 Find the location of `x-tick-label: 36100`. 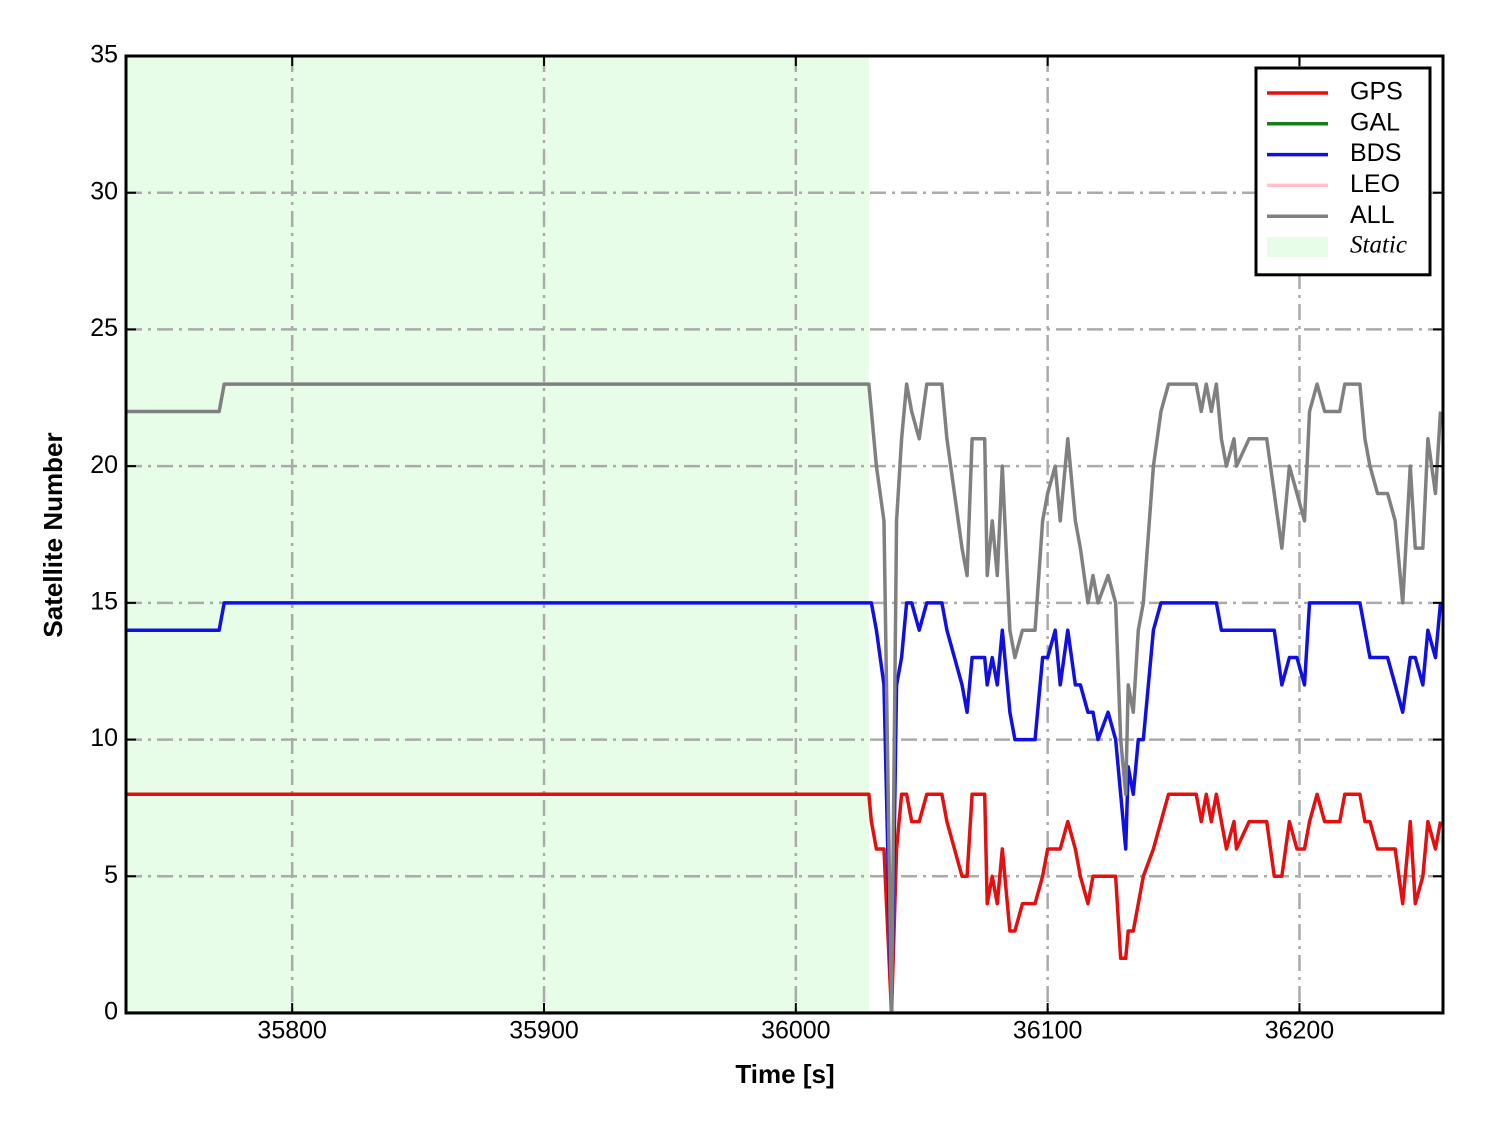

x-tick-label: 36100 is located at coordinates (1048, 1031).